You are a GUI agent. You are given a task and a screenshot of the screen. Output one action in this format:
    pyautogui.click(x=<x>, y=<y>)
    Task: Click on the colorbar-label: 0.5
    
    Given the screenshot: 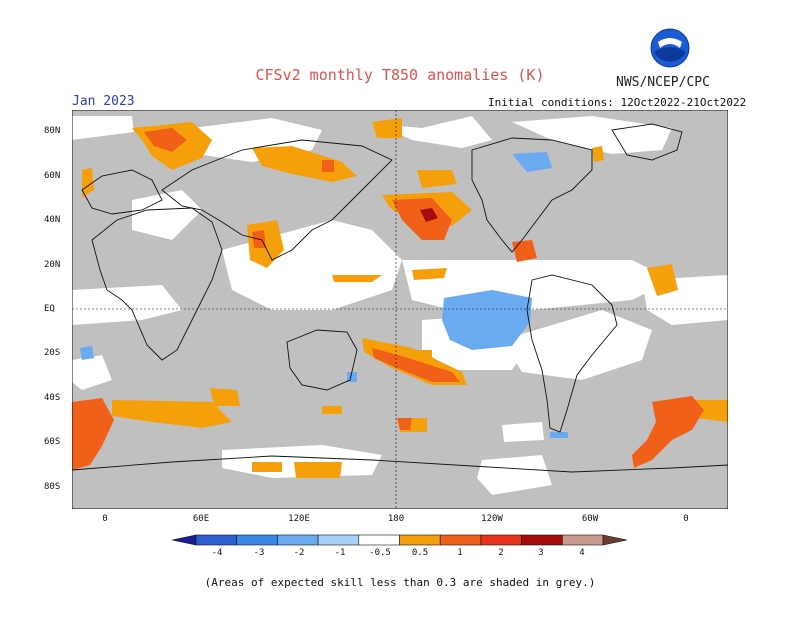 What is the action you would take?
    pyautogui.click(x=420, y=553)
    